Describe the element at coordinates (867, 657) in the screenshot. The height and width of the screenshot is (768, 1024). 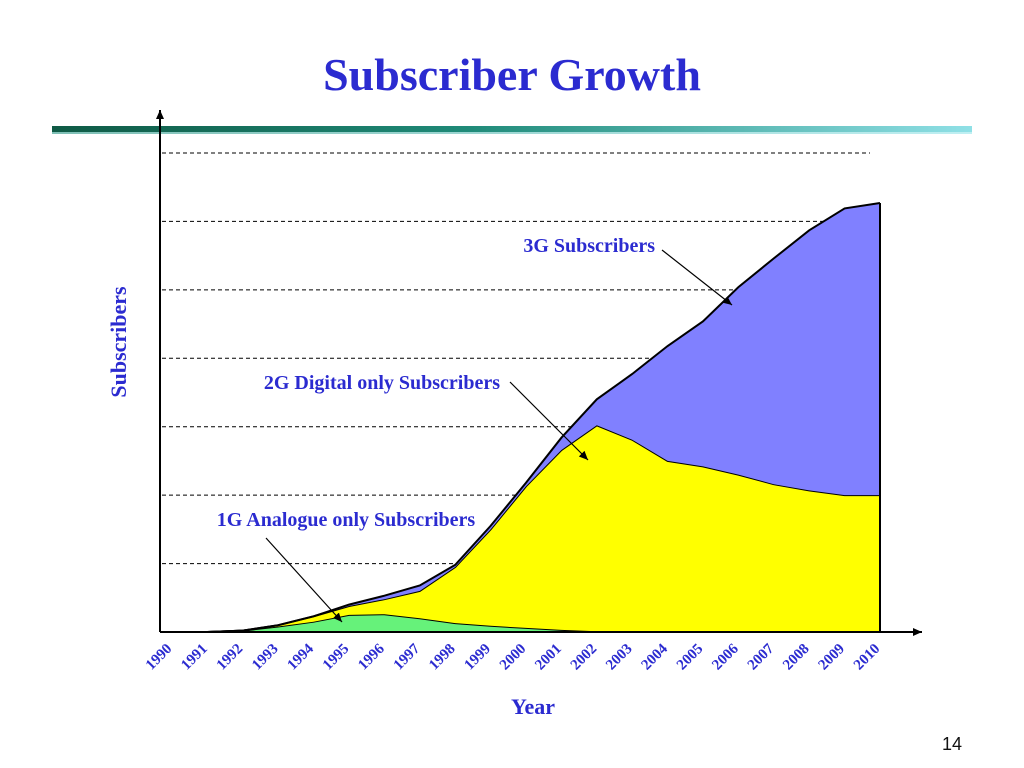
I see `x-tick-label-2010: 2010` at that location.